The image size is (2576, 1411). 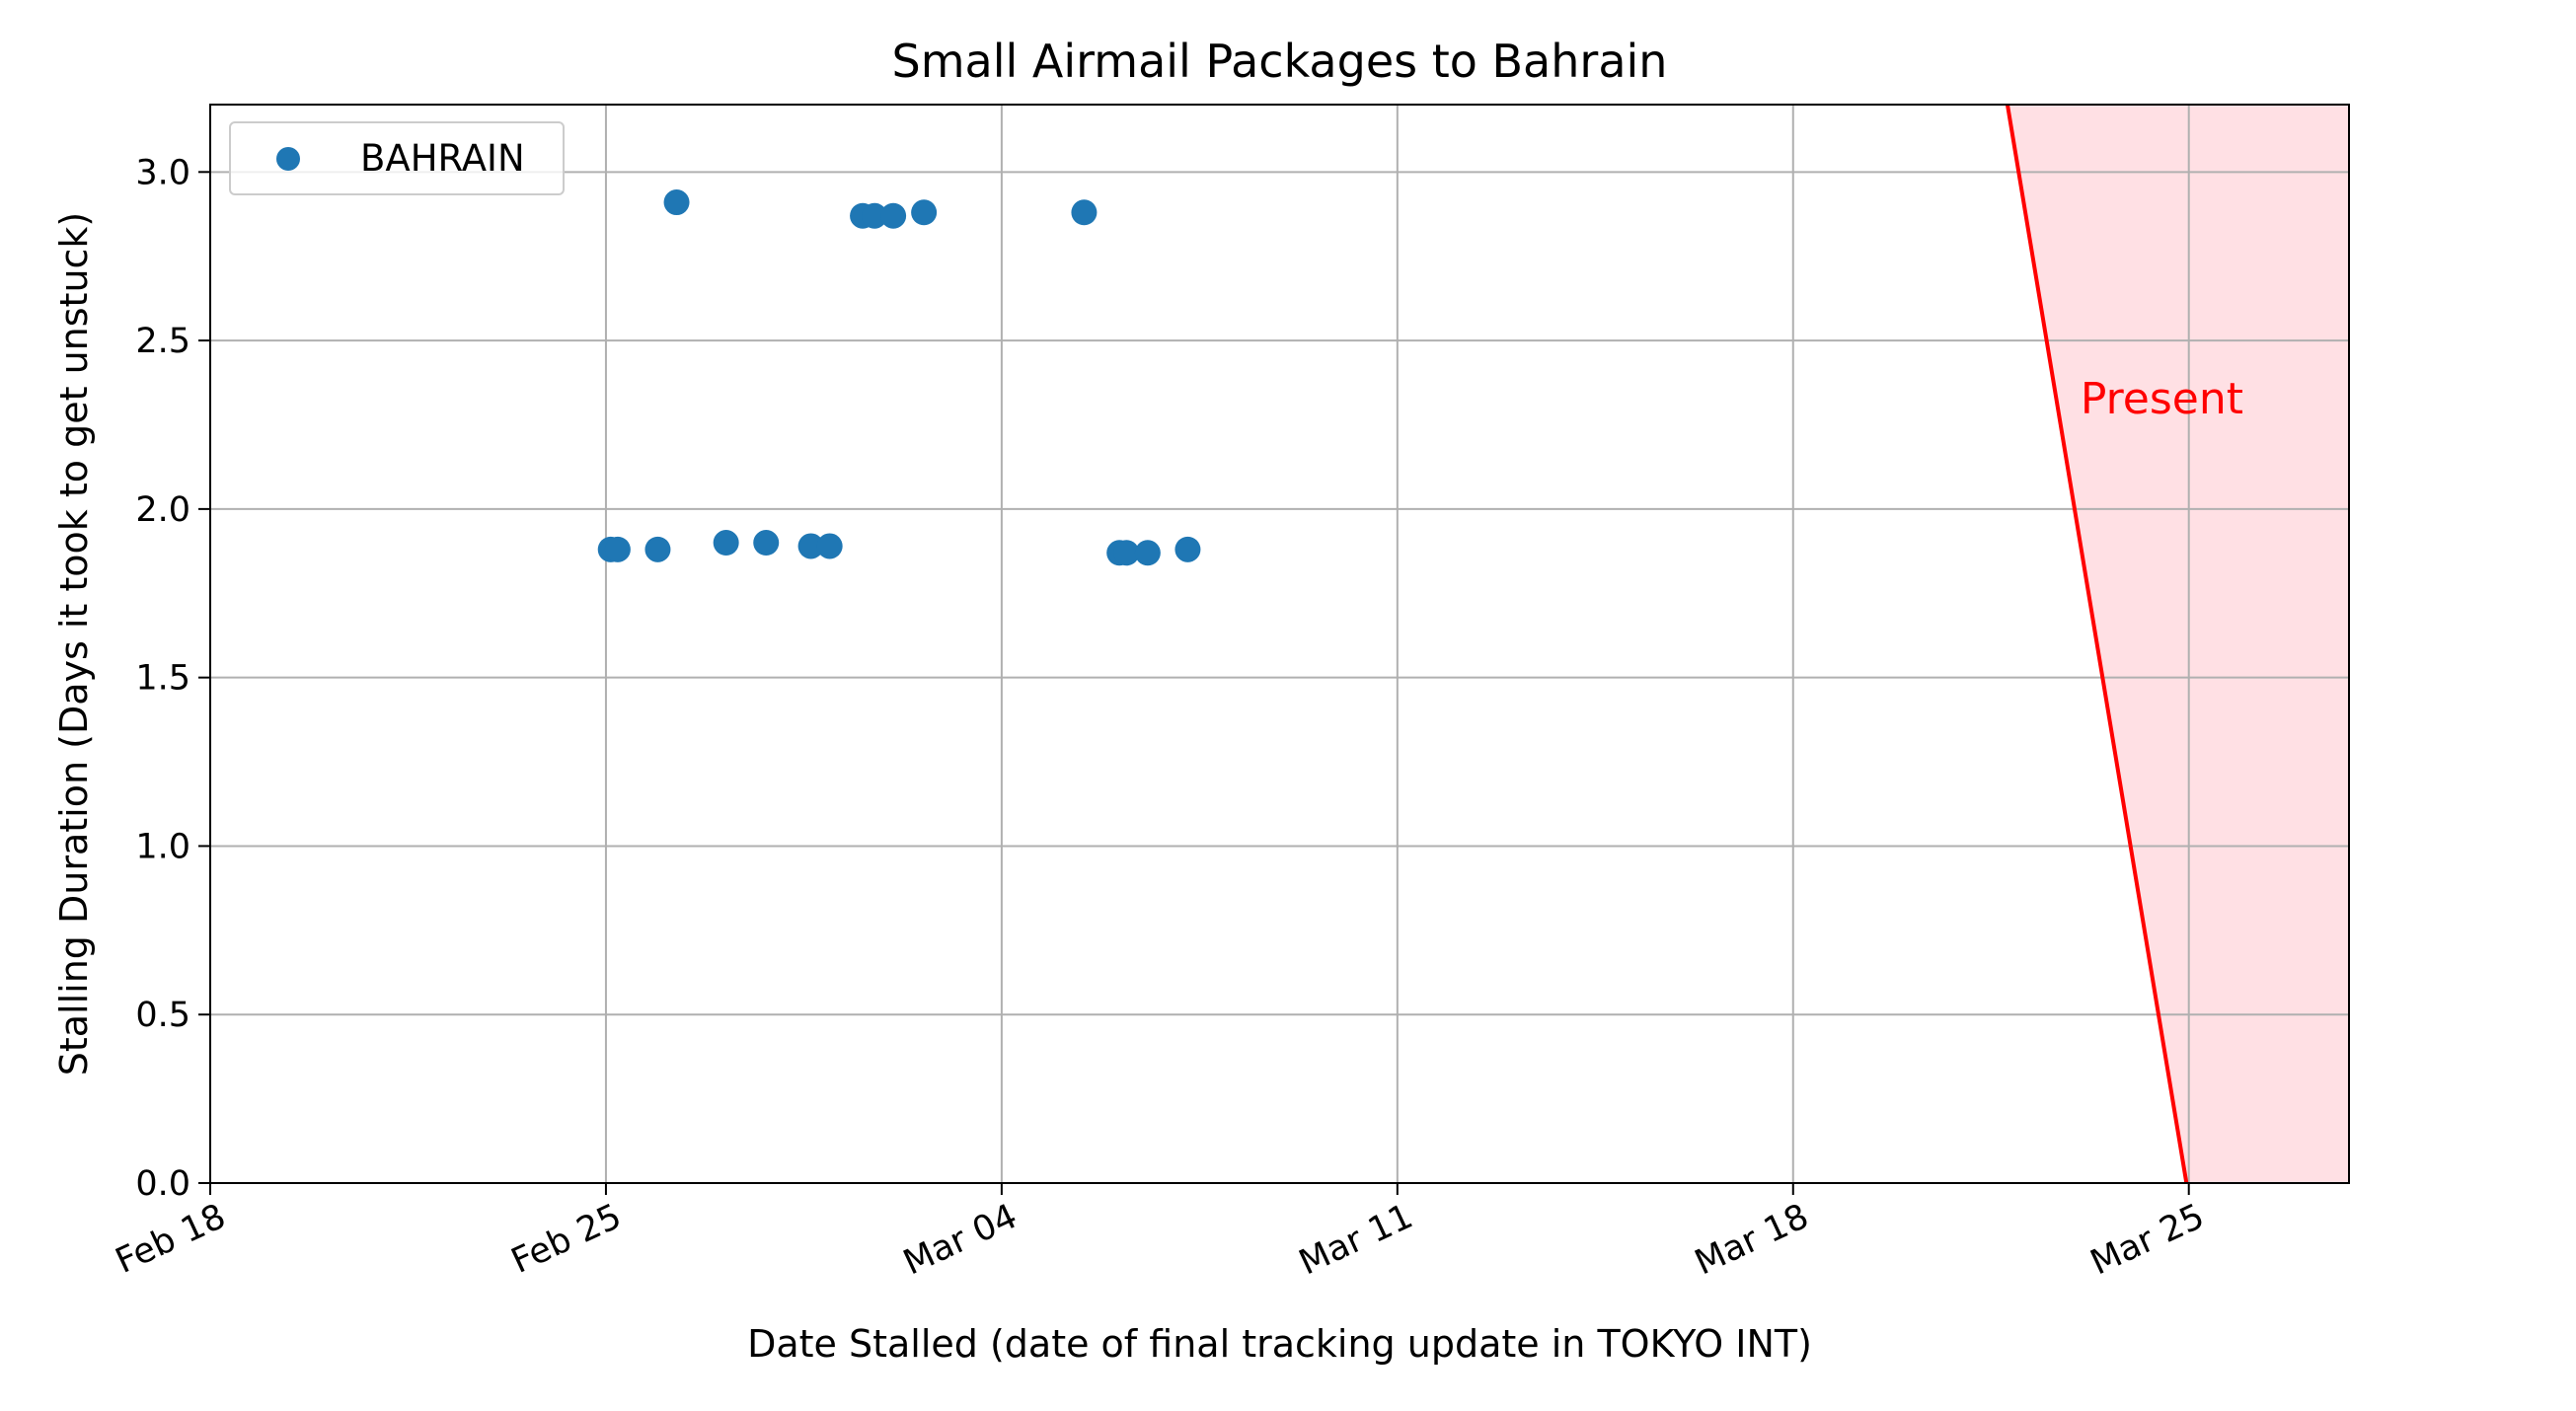 I want to click on present-line-layer, so click(x=2097, y=644).